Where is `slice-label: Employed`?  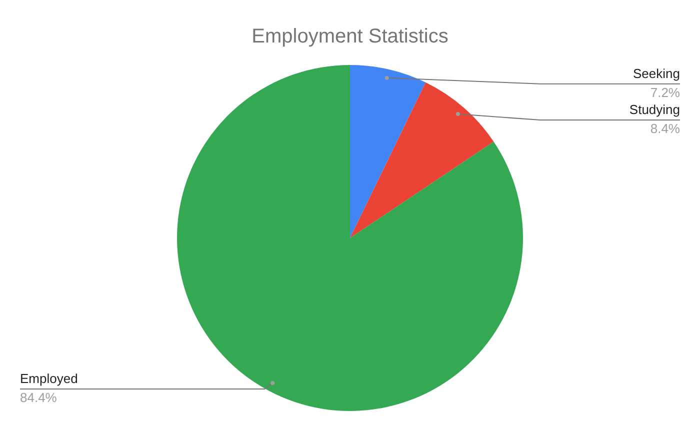
slice-label: Employed is located at coordinates (49, 378).